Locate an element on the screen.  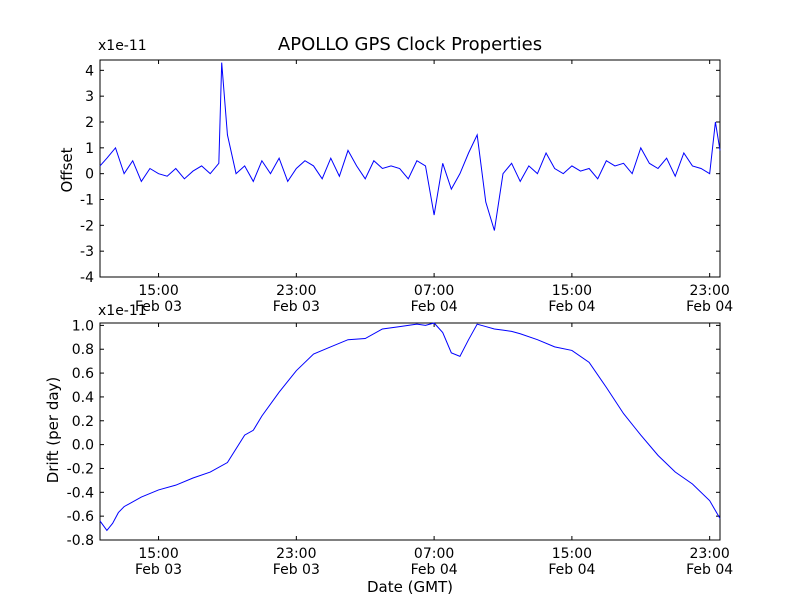
y-tick-label: 1.0 is located at coordinates (83, 326).